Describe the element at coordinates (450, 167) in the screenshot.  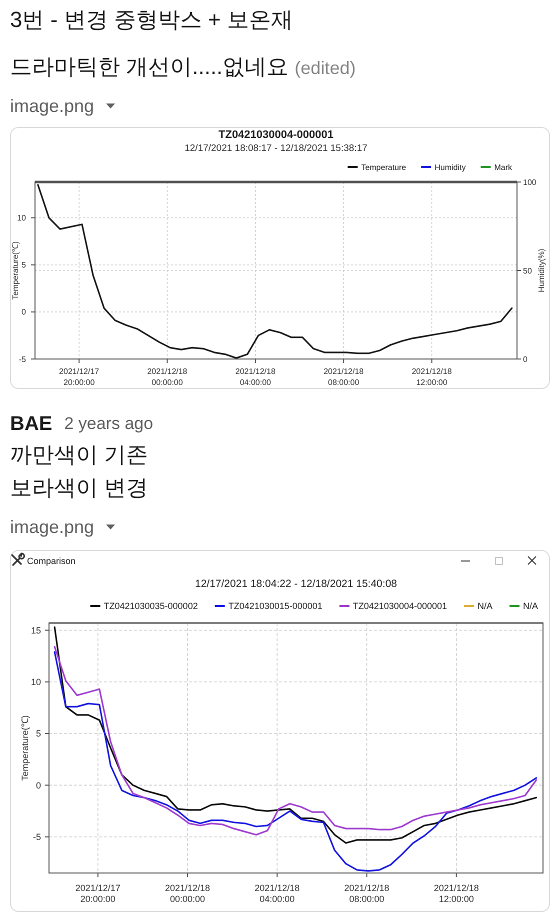
I see `legend-label: Humidity` at that location.